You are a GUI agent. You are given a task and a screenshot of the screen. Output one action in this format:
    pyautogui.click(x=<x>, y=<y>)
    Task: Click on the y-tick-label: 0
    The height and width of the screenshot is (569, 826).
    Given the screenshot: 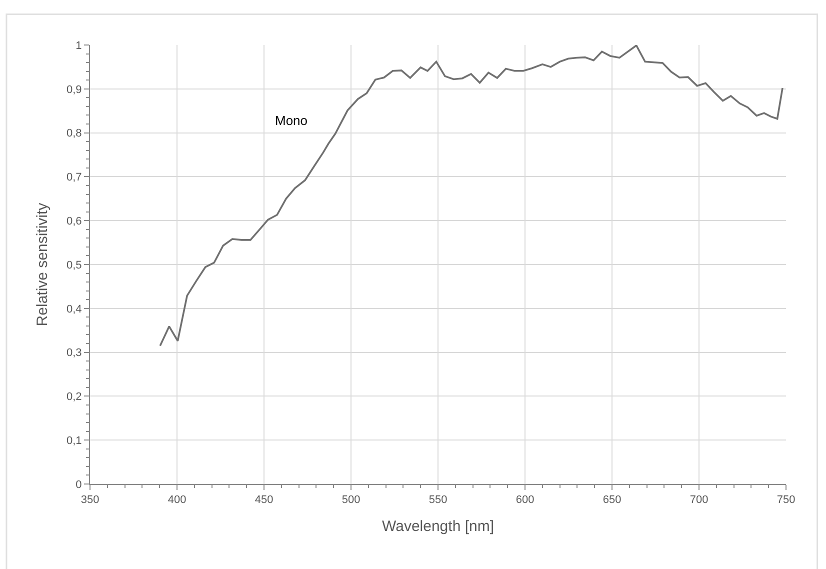 What is the action you would take?
    pyautogui.click(x=79, y=484)
    